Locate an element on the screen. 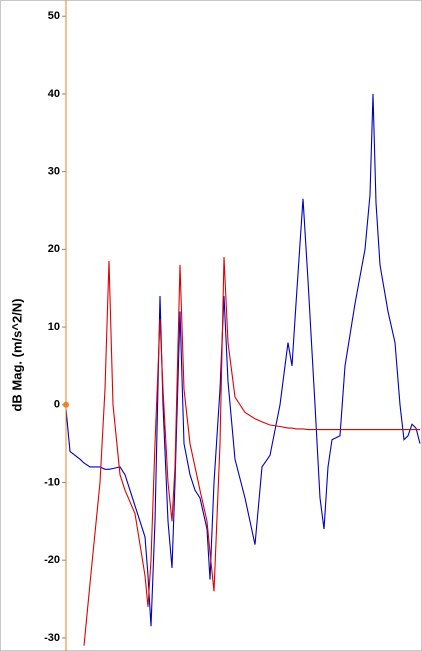 This screenshot has height=651, width=422. y-tick-label: 50 is located at coordinates (54, 16).